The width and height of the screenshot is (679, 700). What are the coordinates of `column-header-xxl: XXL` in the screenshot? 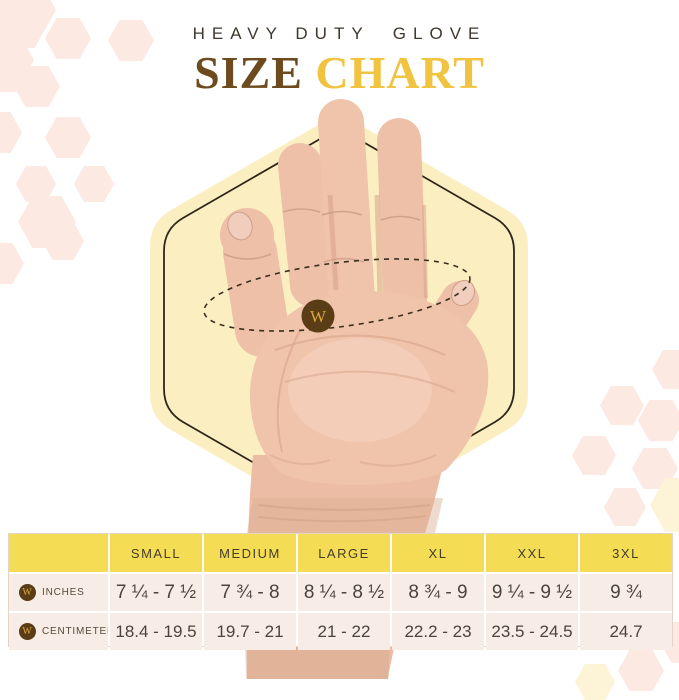 It's located at (532, 553).